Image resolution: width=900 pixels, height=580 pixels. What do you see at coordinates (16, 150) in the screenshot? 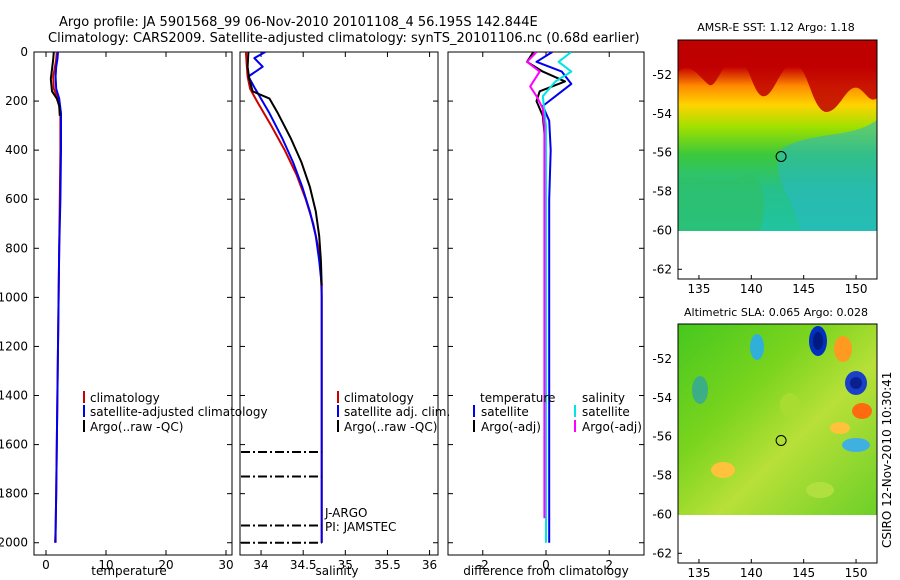
I see `y-tick-label: 400` at bounding box center [16, 150].